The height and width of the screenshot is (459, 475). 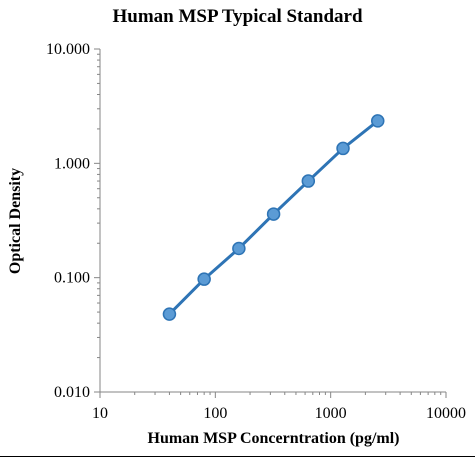 What do you see at coordinates (68, 49) in the screenshot?
I see `y-tick-label: 10.000` at bounding box center [68, 49].